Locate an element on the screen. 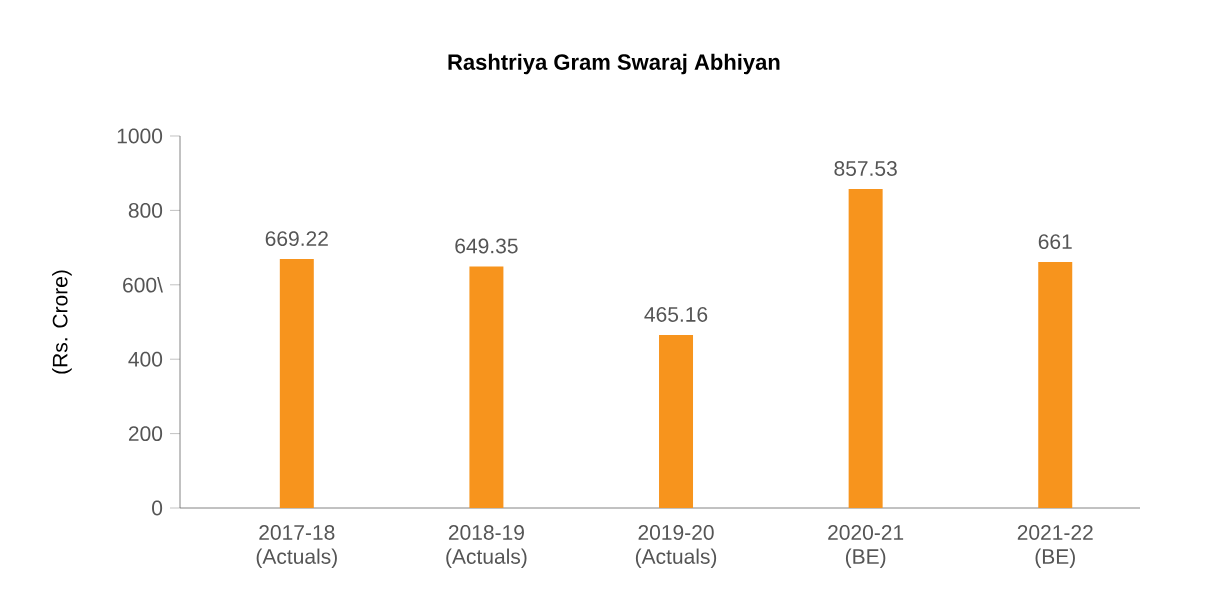  x-tick-label: 2021-22 (BE) is located at coordinates (1055, 547).